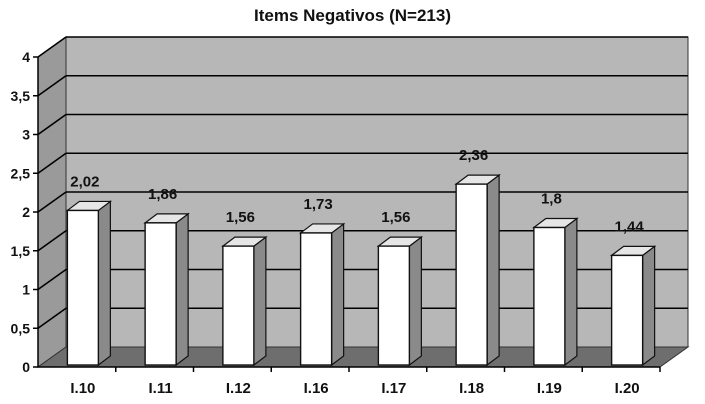 The image size is (705, 404). What do you see at coordinates (162, 194) in the screenshot?
I see `data-label: 1,86` at bounding box center [162, 194].